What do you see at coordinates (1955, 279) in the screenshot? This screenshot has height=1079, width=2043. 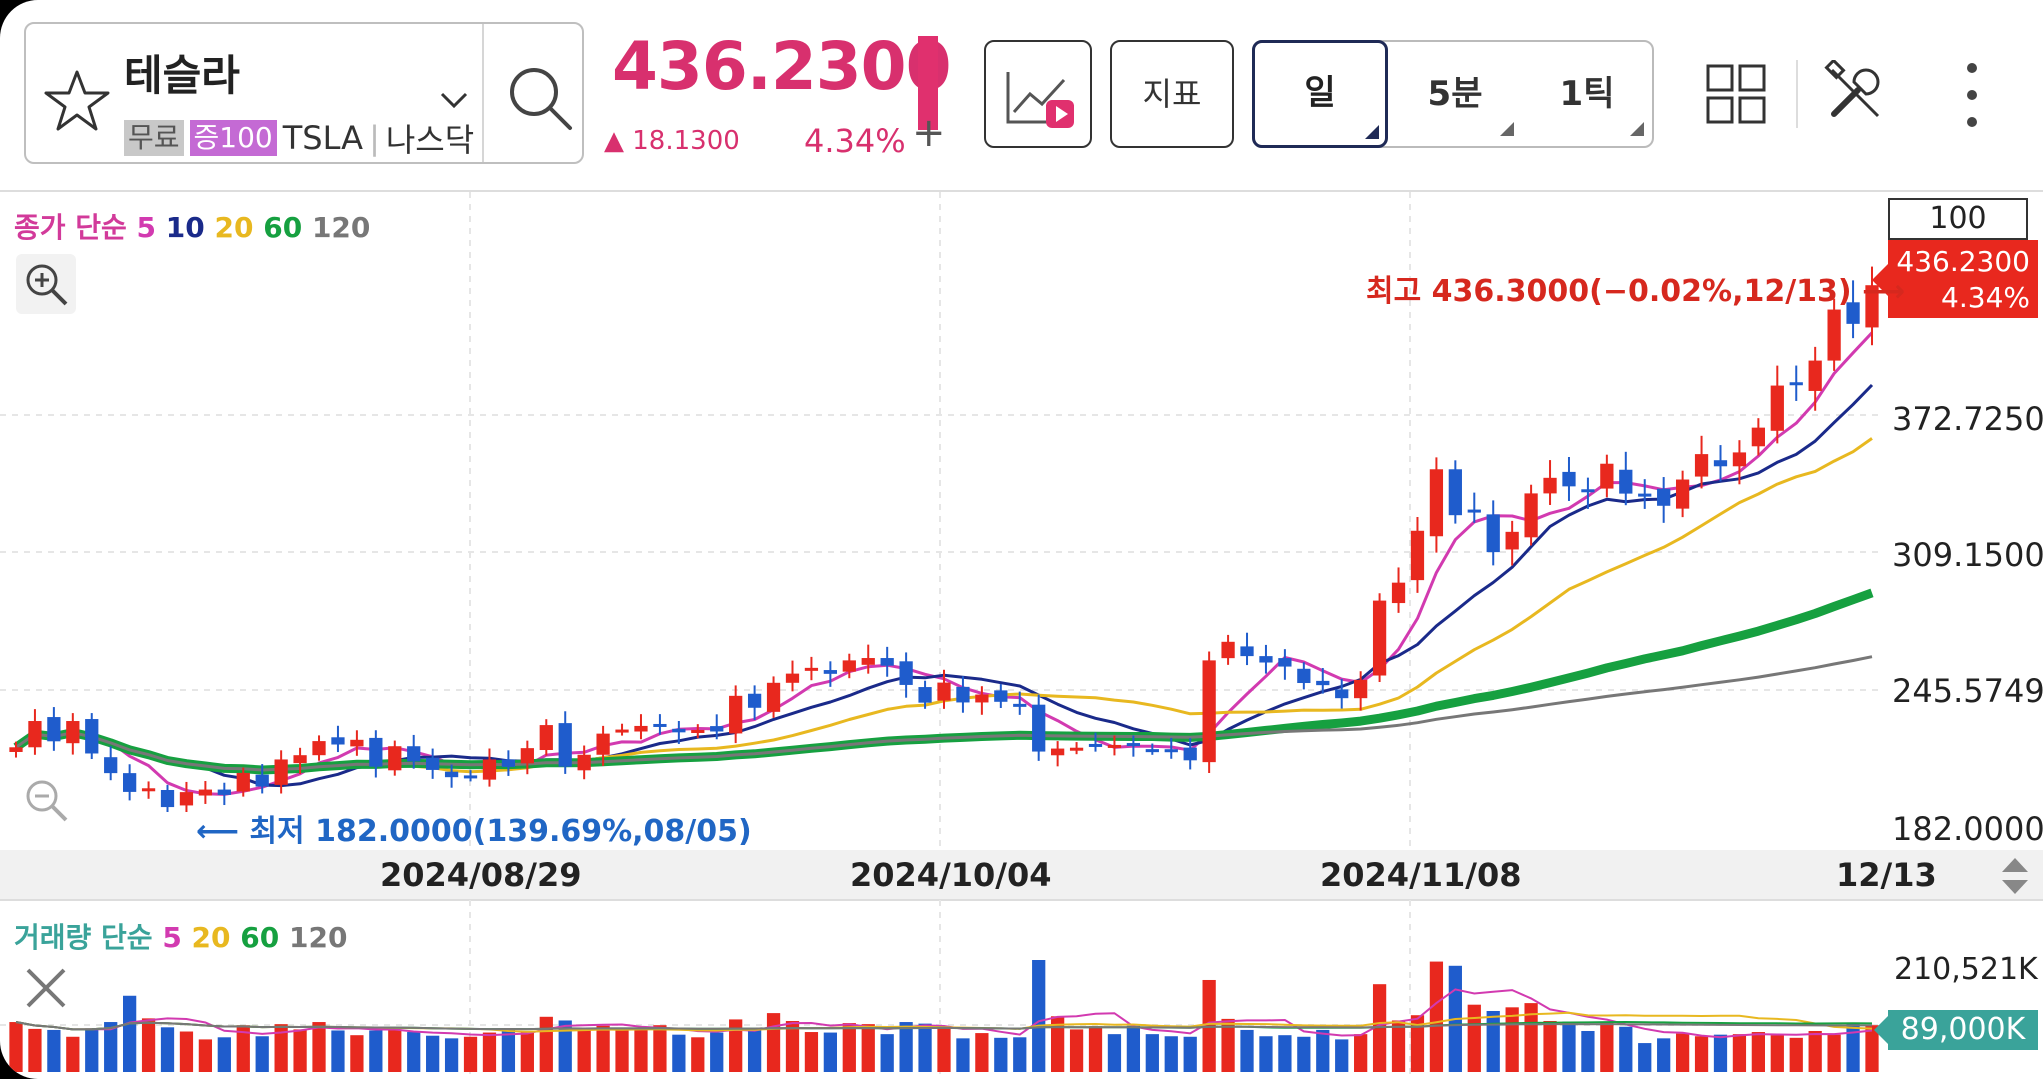 I see `current-price-tag: 436.2300 4.34%` at bounding box center [1955, 279].